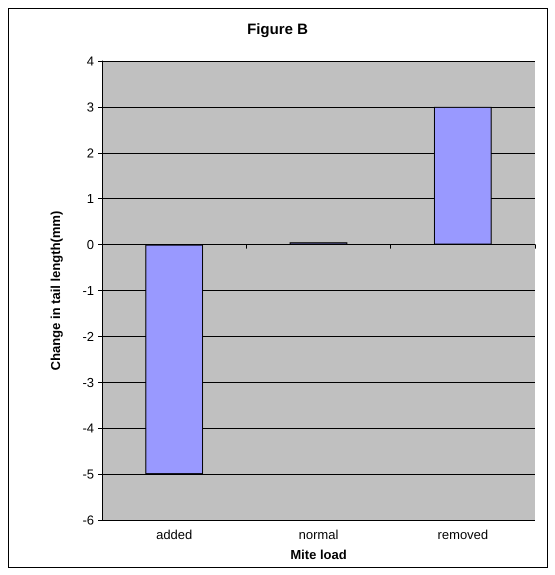  Describe the element at coordinates (90, 106) in the screenshot. I see `y-tick-label: 3` at that location.